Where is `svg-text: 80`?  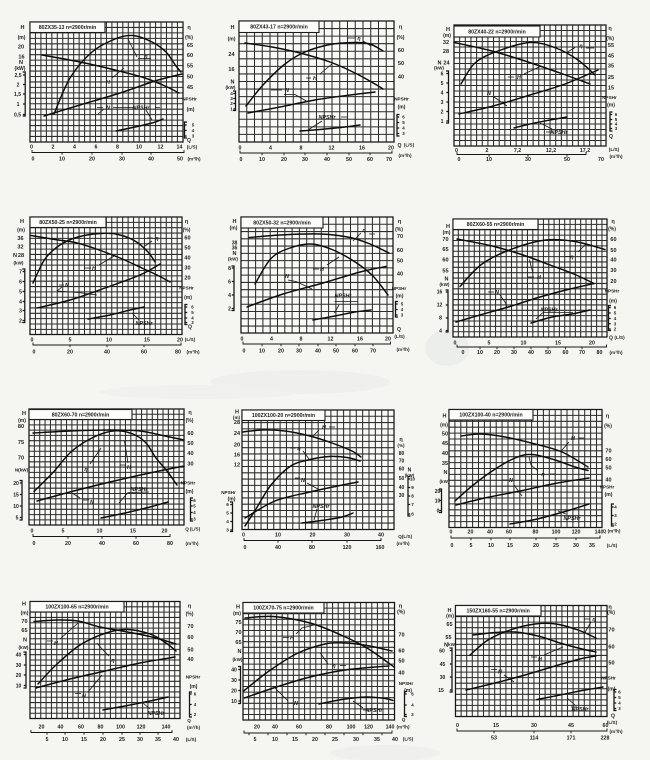
svg-text: 80 is located at coordinates (21, 427).